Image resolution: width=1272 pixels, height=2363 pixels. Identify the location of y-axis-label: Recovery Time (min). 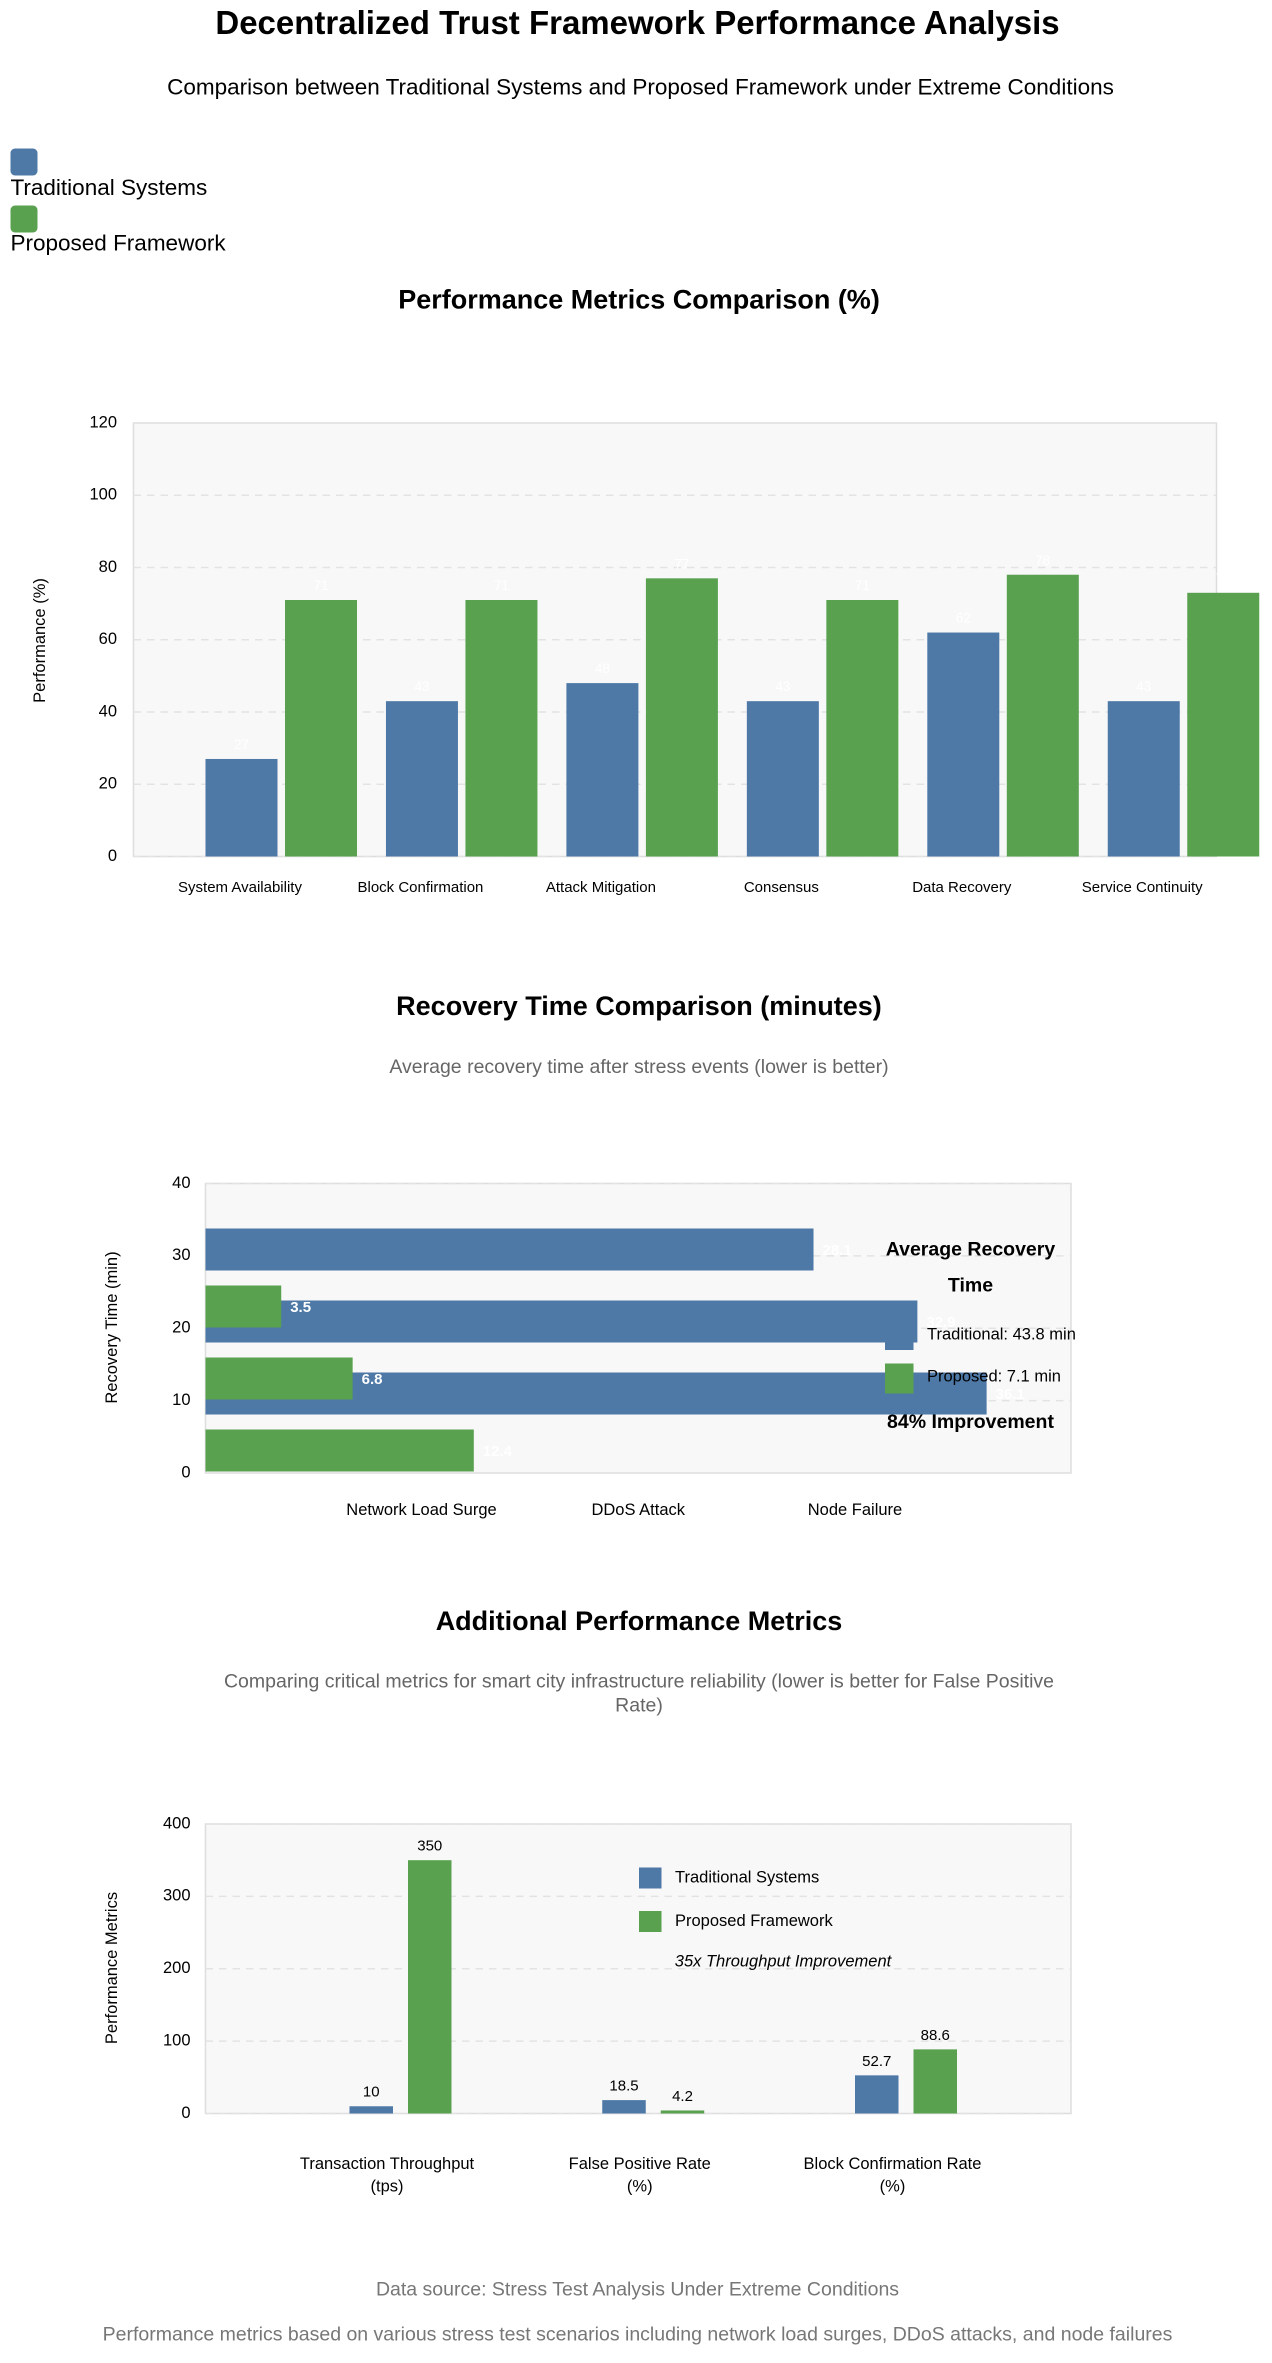
(112, 1327).